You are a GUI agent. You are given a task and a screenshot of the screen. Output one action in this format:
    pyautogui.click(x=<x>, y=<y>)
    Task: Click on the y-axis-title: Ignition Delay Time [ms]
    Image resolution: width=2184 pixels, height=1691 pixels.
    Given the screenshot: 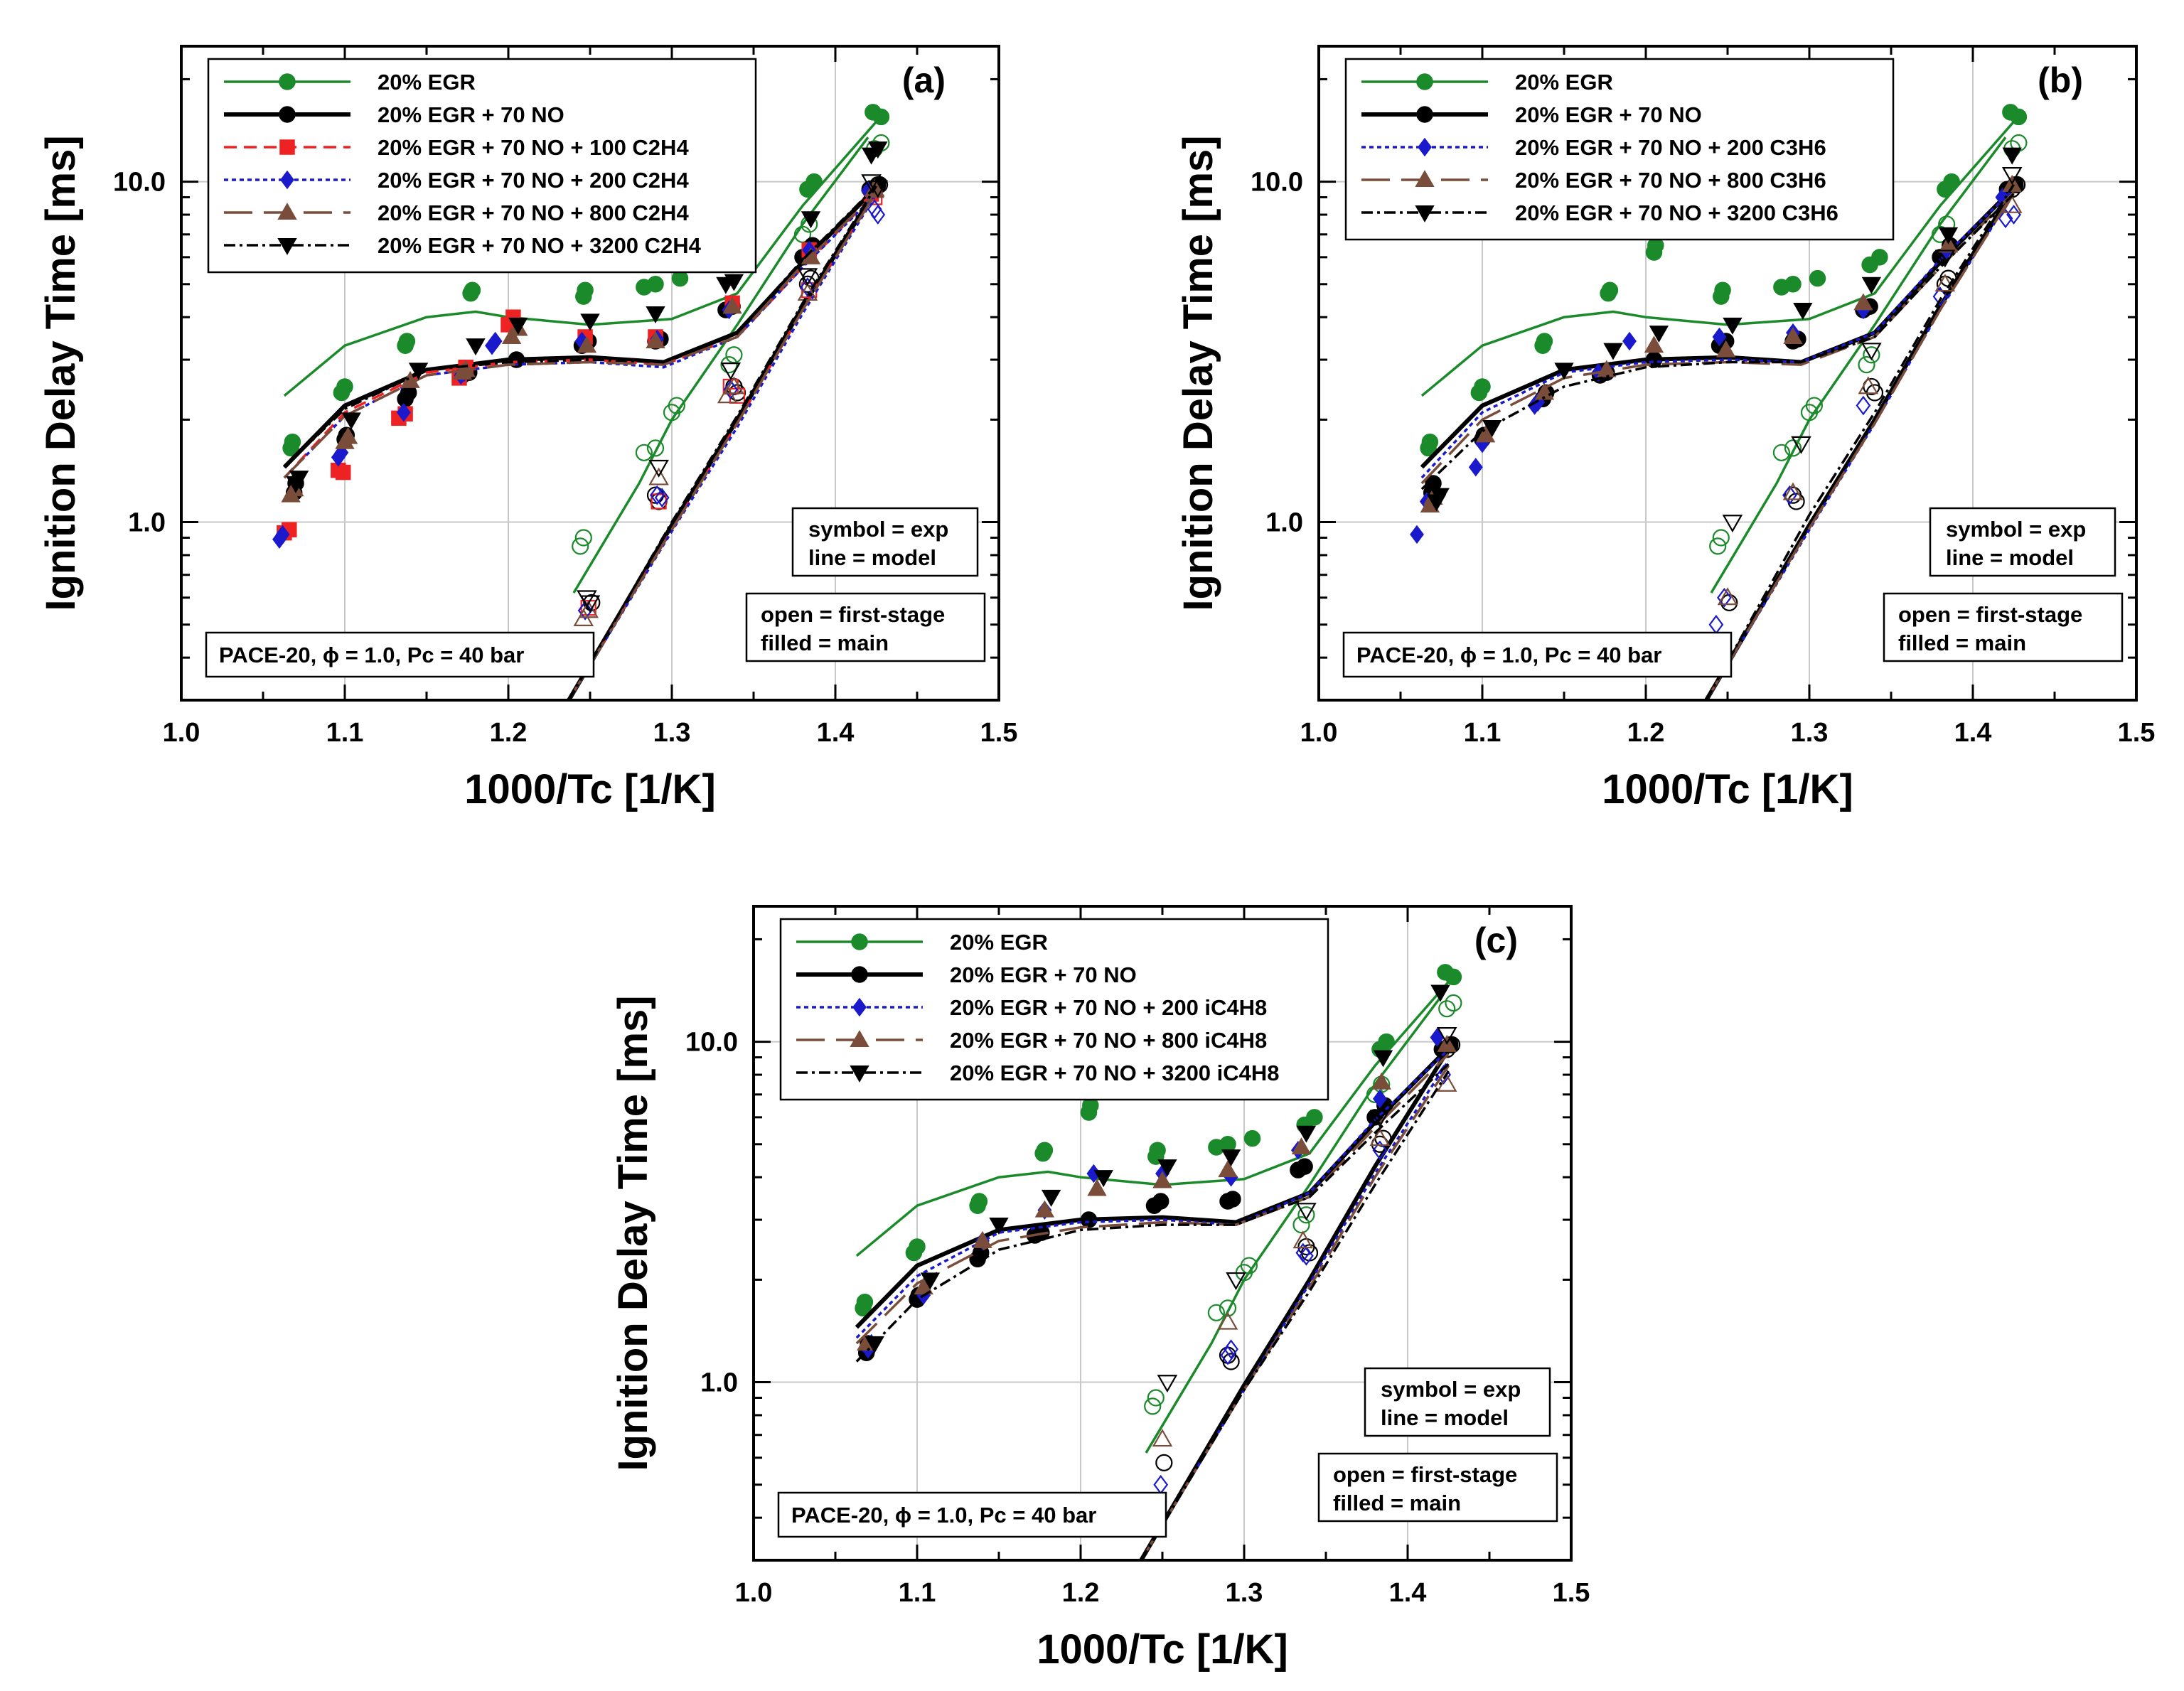 What is the action you would take?
    pyautogui.click(x=633, y=1233)
    